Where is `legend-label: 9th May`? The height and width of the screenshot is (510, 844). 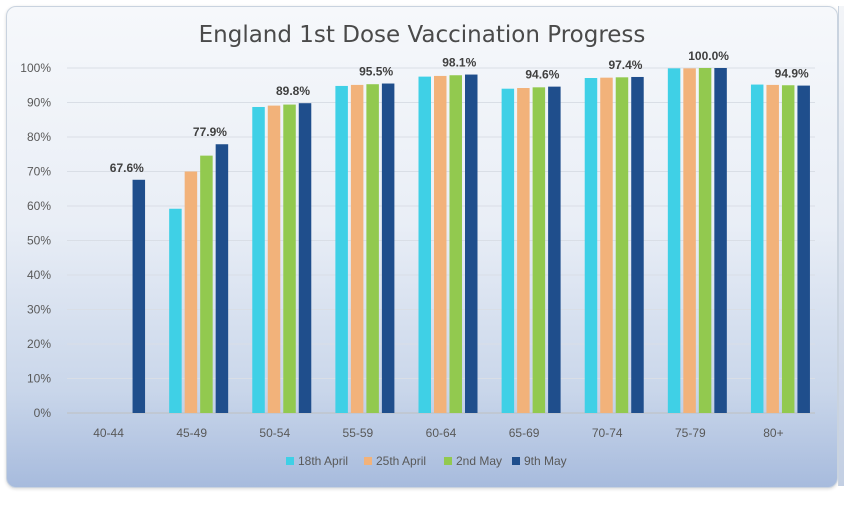
legend-label: 9th May is located at coordinates (545, 461).